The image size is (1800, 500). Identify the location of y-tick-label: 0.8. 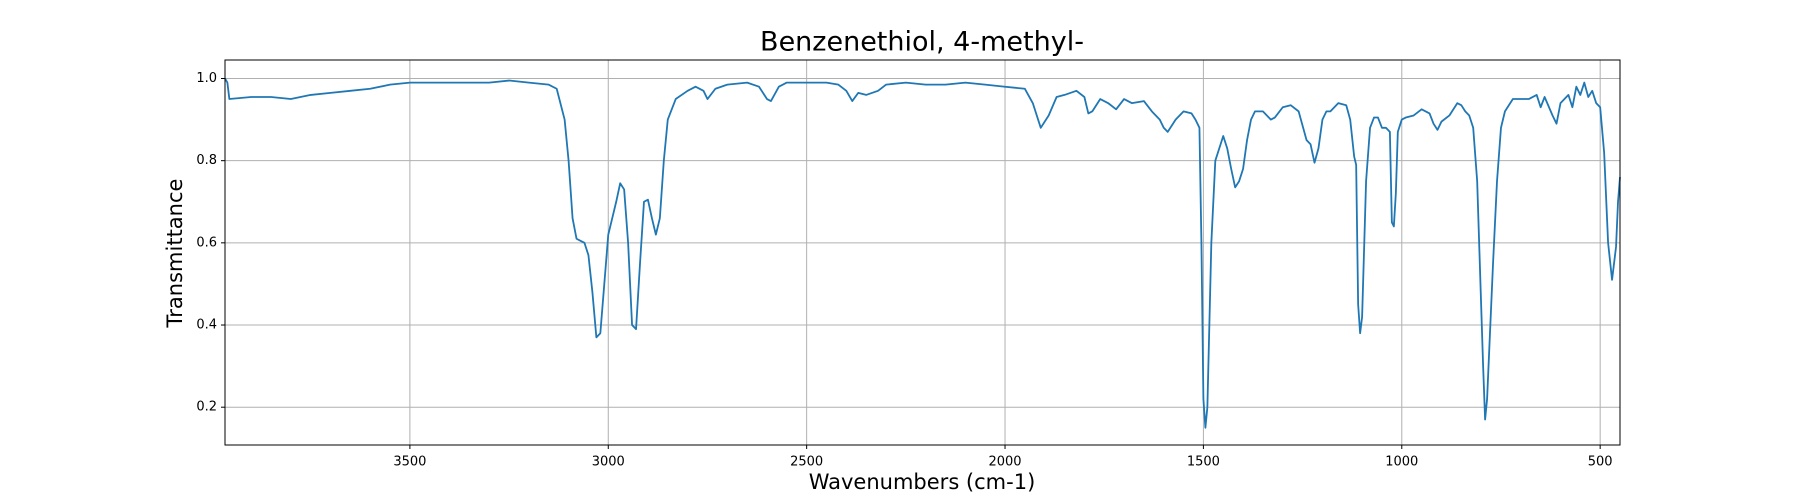
(206, 160).